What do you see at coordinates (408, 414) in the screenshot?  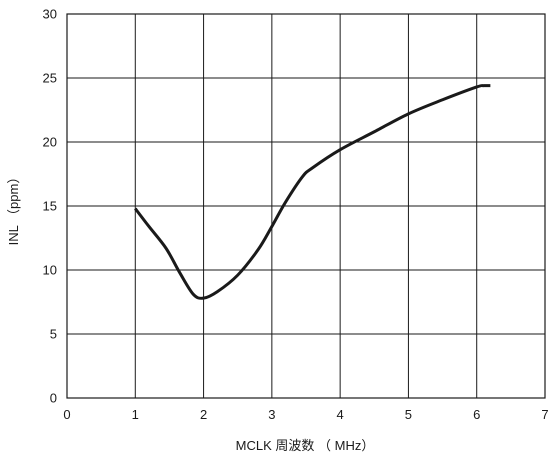 I see `x-tick-label: 5` at bounding box center [408, 414].